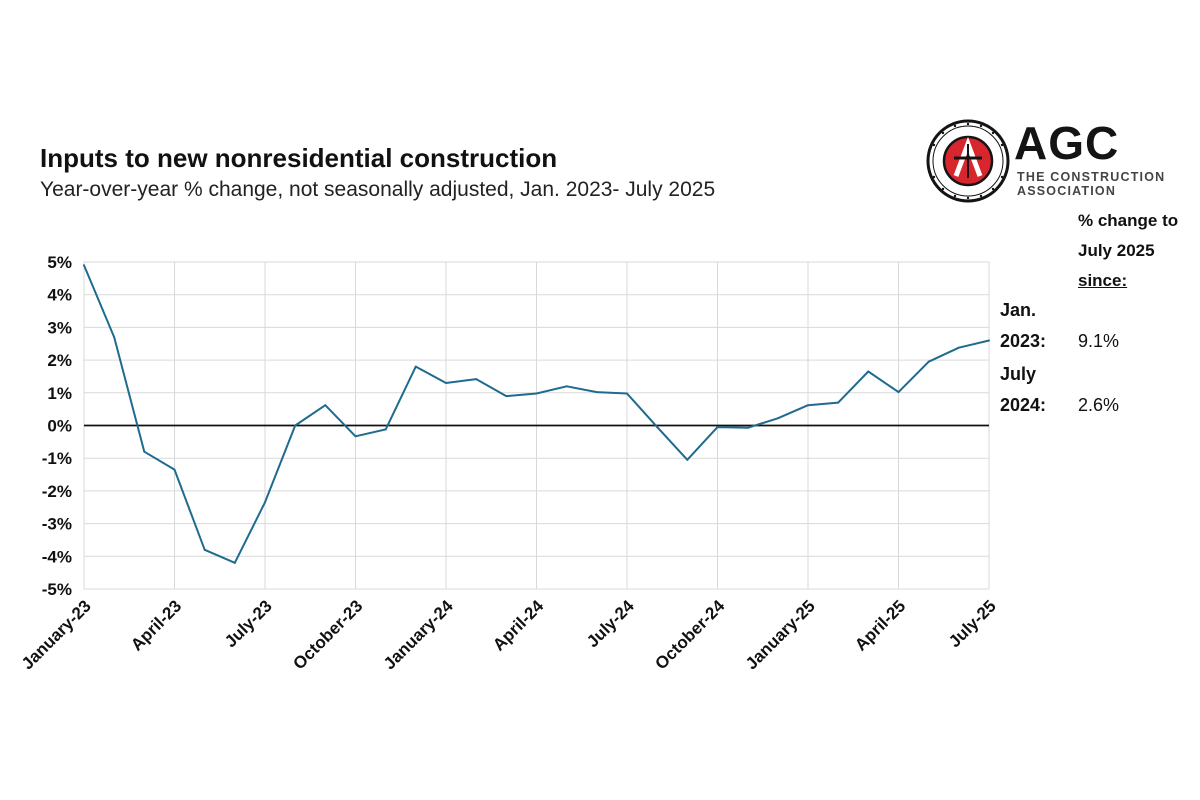  Describe the element at coordinates (1080, 327) in the screenshot. I see `sidebar-row-jan-2023: Jan. 2023: 9.1%` at that location.